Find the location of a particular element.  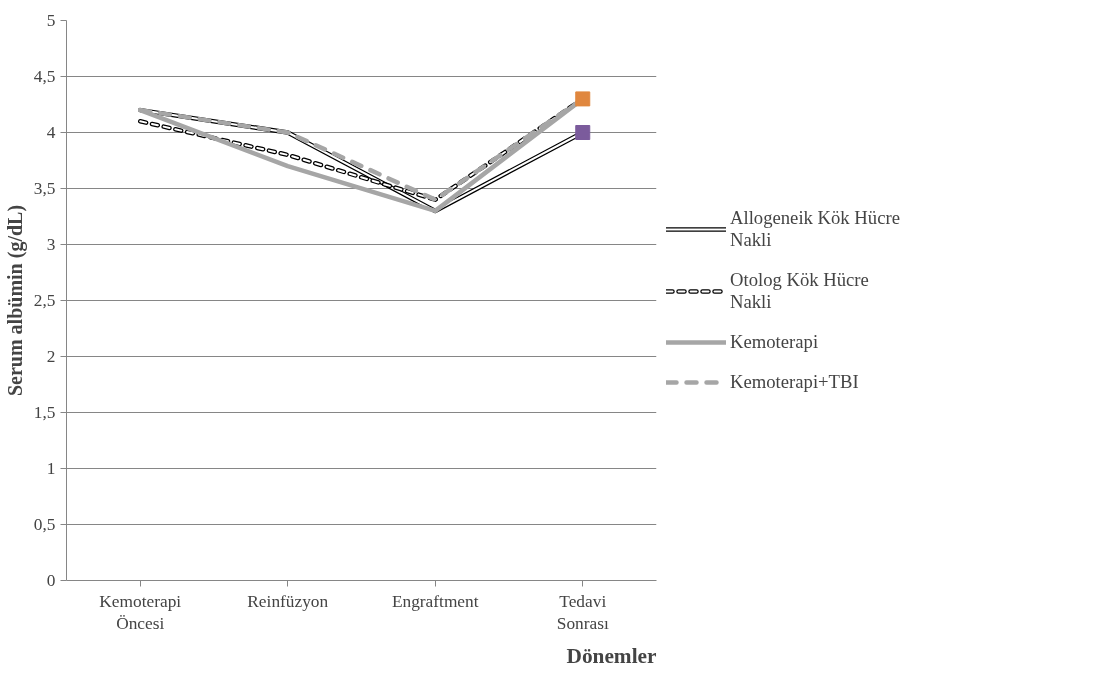

y-tick-label: 1 is located at coordinates (51, 468).